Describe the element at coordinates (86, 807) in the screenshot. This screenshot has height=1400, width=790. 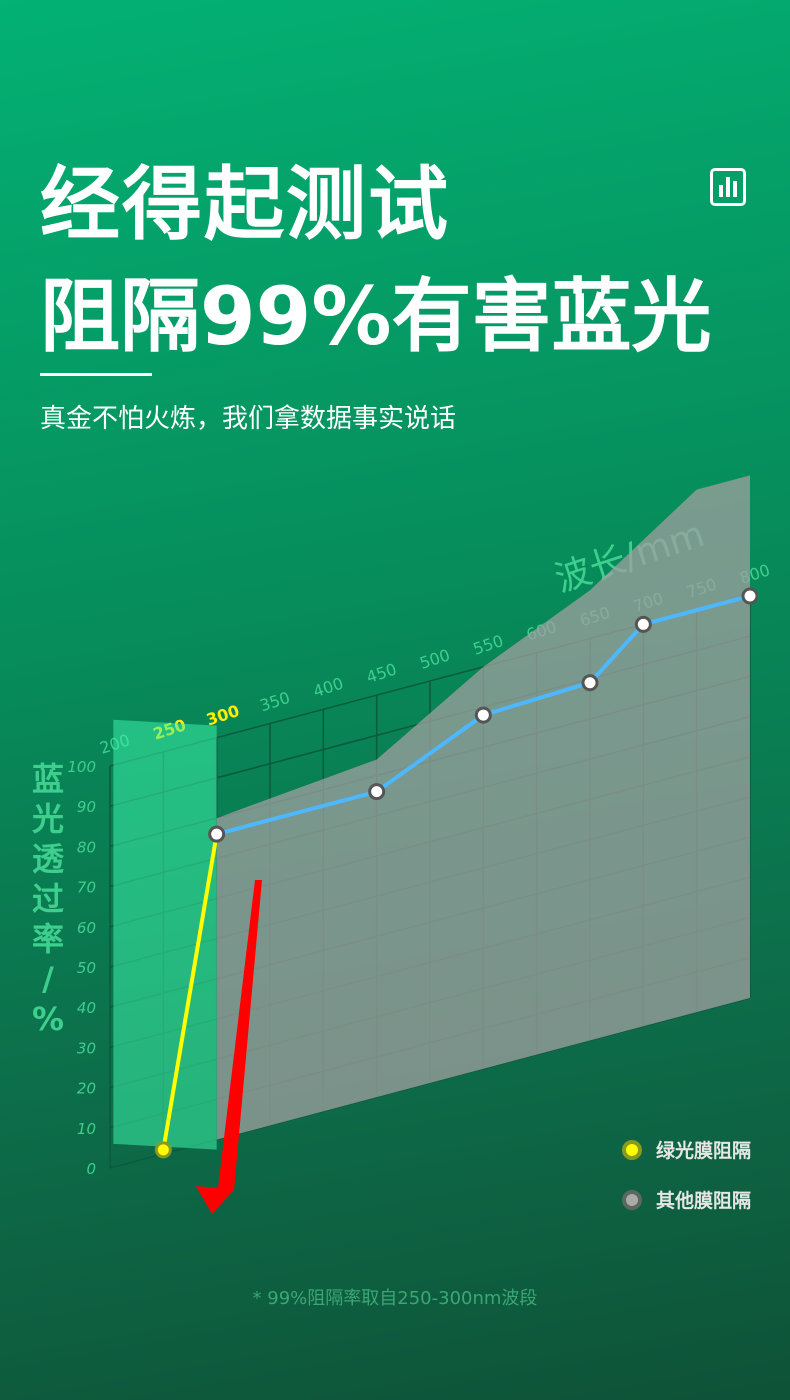
I see `y-tick-label: 90` at that location.